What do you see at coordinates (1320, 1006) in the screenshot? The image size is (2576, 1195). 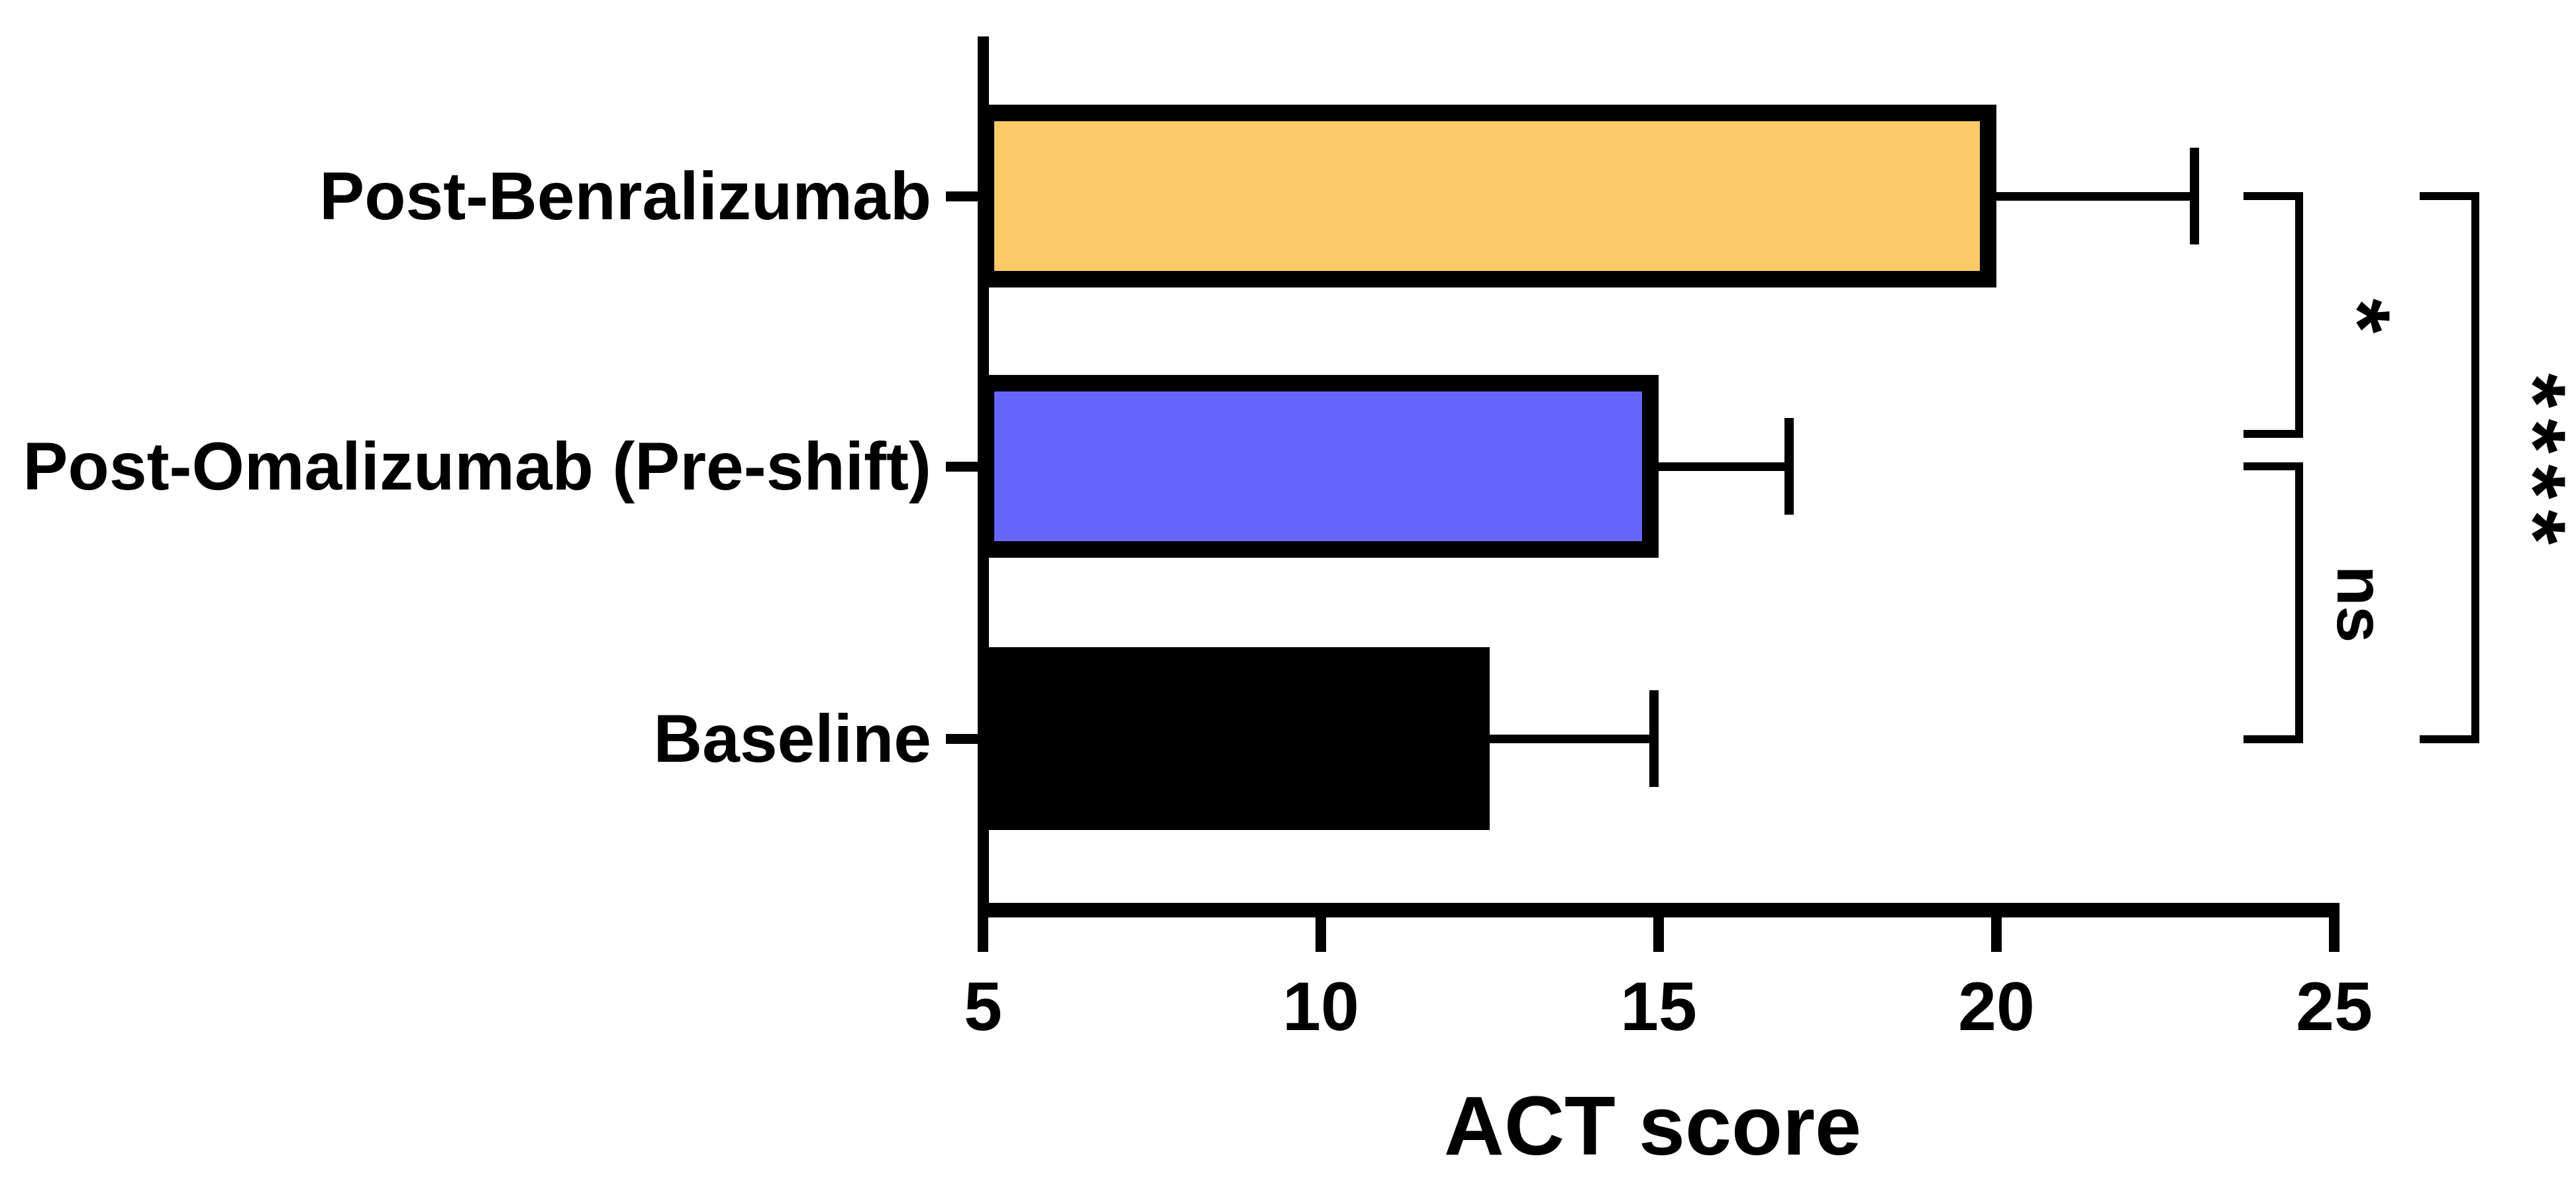 I see `x-tick-label-1: 10` at bounding box center [1320, 1006].